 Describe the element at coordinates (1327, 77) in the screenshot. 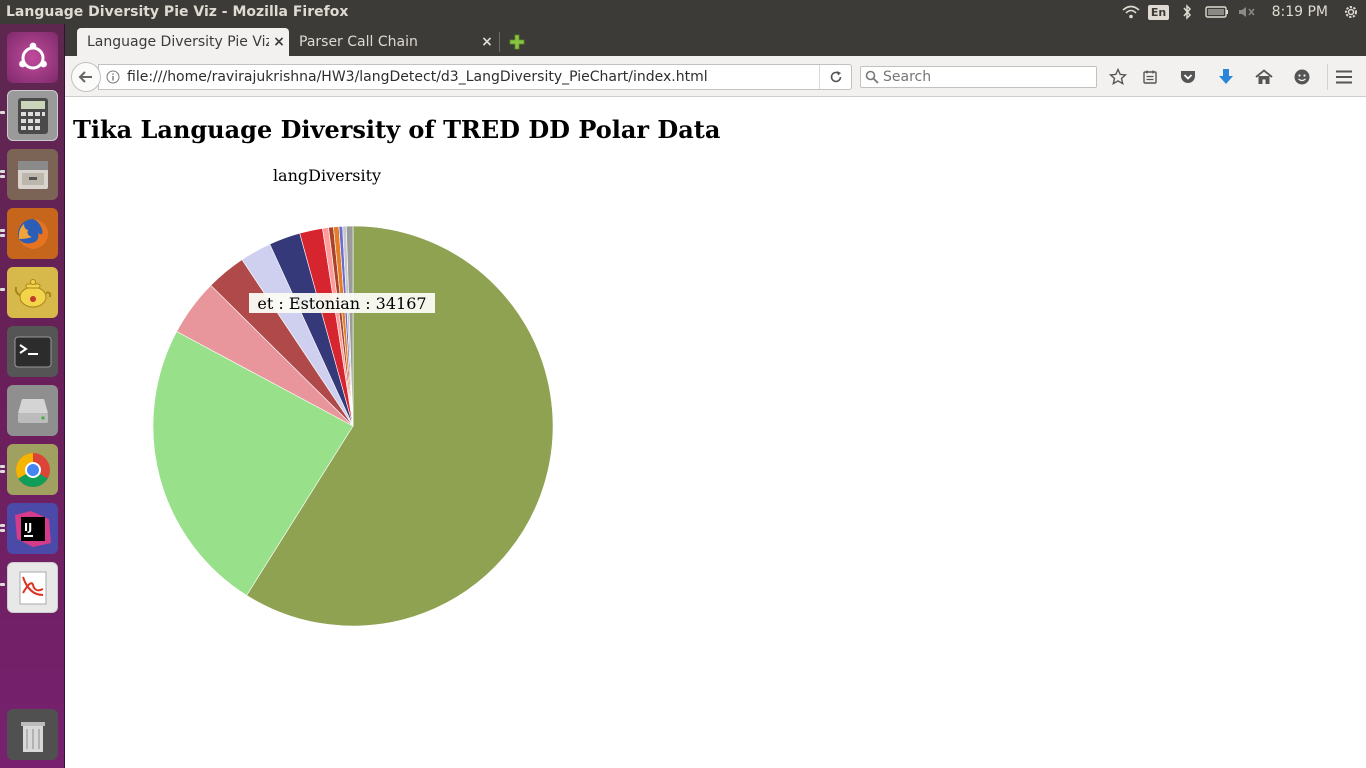

I see `toolbar-separator` at that location.